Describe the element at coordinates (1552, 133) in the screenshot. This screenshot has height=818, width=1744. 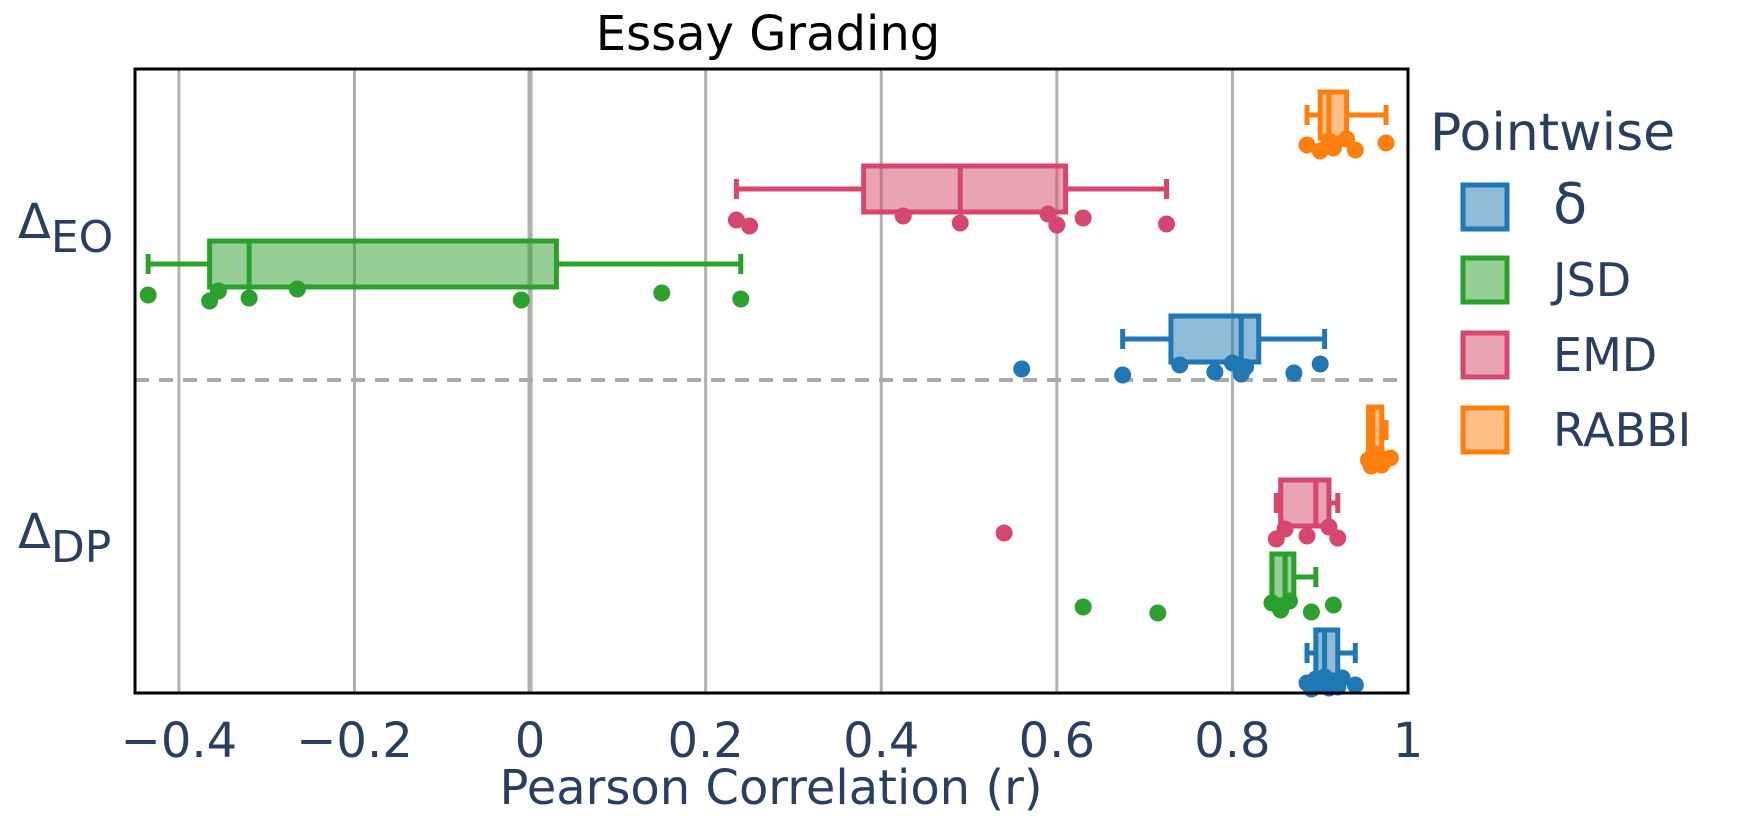
I see `legend-title: Pointwise` at that location.